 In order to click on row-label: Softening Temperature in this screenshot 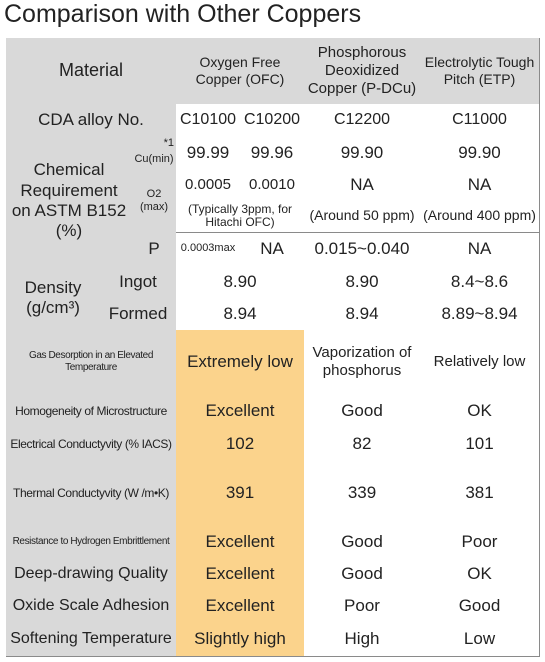, I will do `click(91, 639)`.